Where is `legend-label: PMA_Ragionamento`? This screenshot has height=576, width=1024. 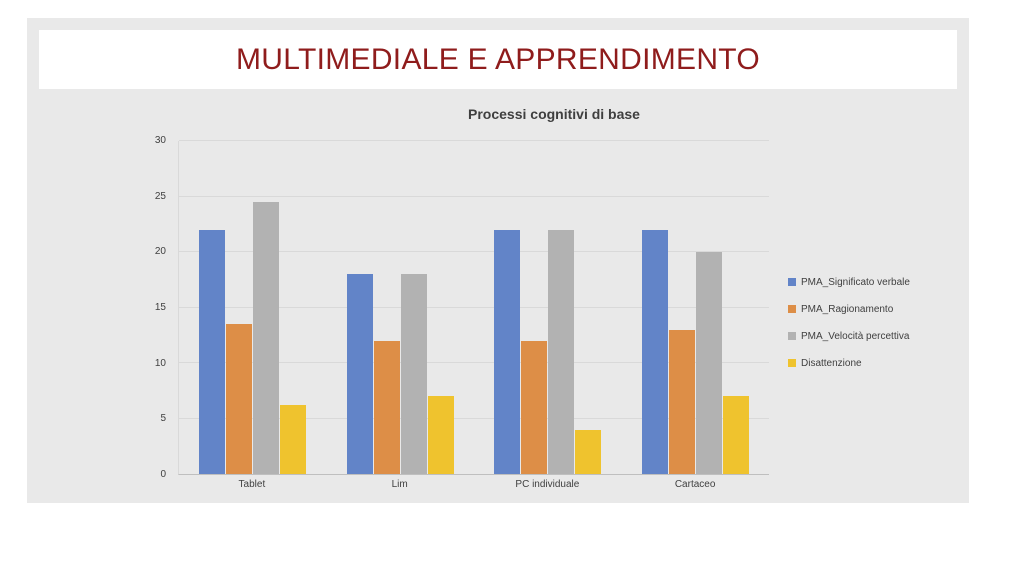 legend-label: PMA_Ragionamento is located at coordinates (847, 309).